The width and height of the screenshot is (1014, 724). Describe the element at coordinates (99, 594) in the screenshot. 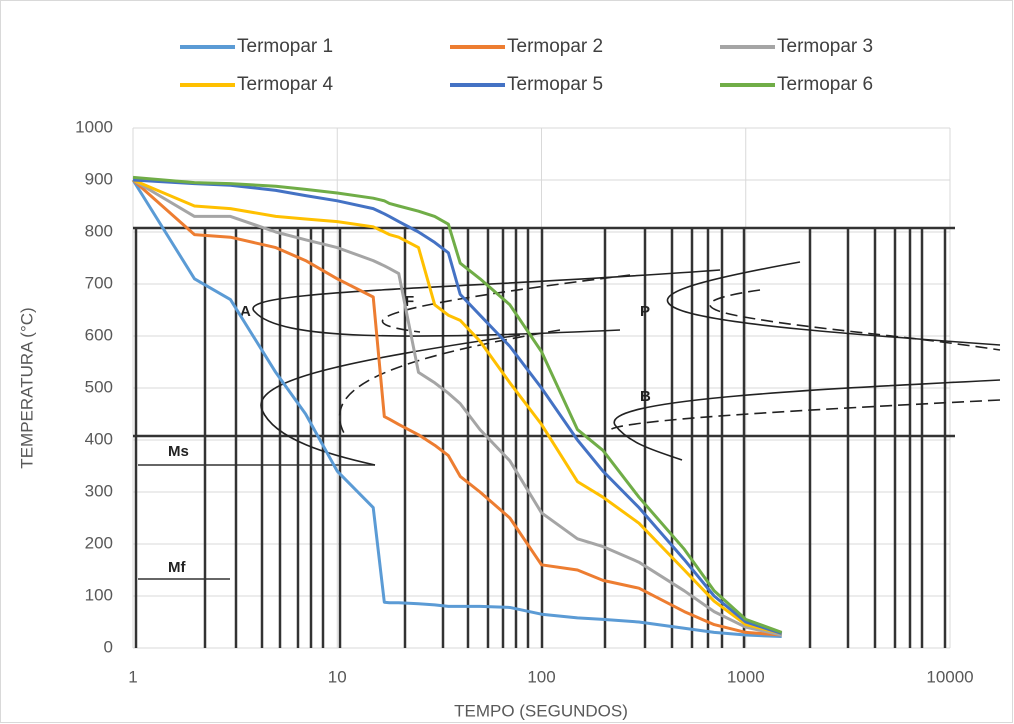

I see `y-tick-label: 100` at that location.